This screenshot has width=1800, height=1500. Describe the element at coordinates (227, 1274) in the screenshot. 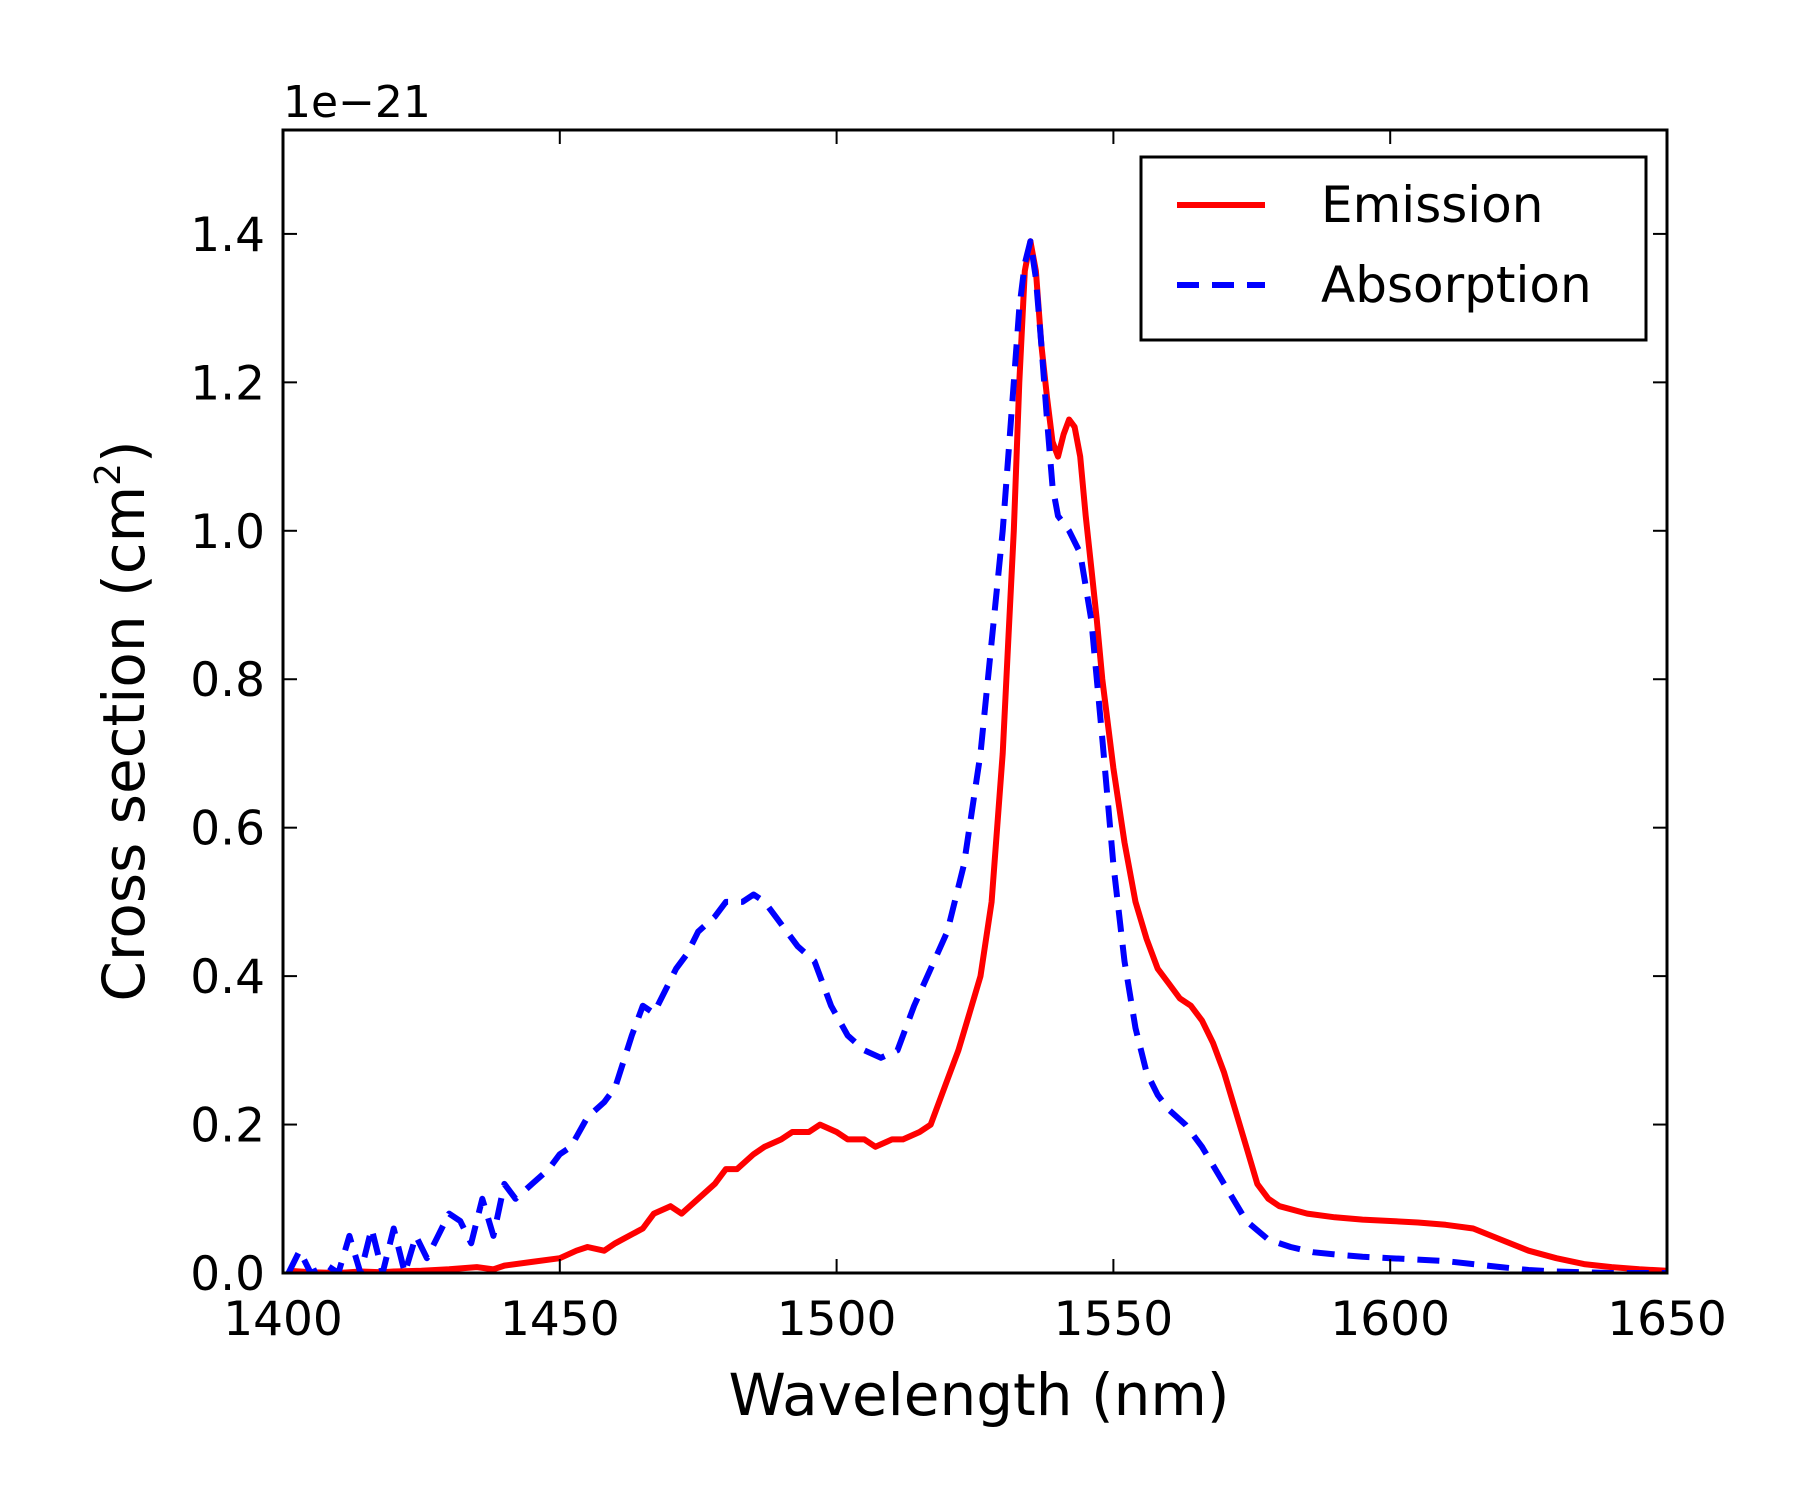

I see `y-tick-label: 0.0` at that location.